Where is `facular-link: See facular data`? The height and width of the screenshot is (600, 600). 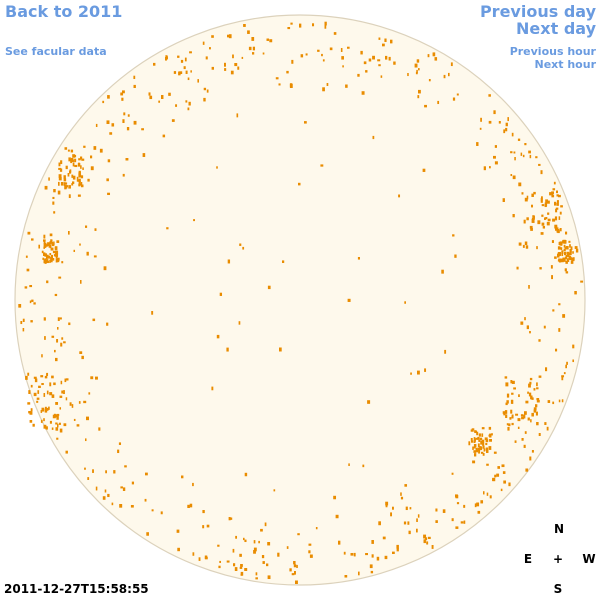
facular-link: See facular data is located at coordinates (56, 51).